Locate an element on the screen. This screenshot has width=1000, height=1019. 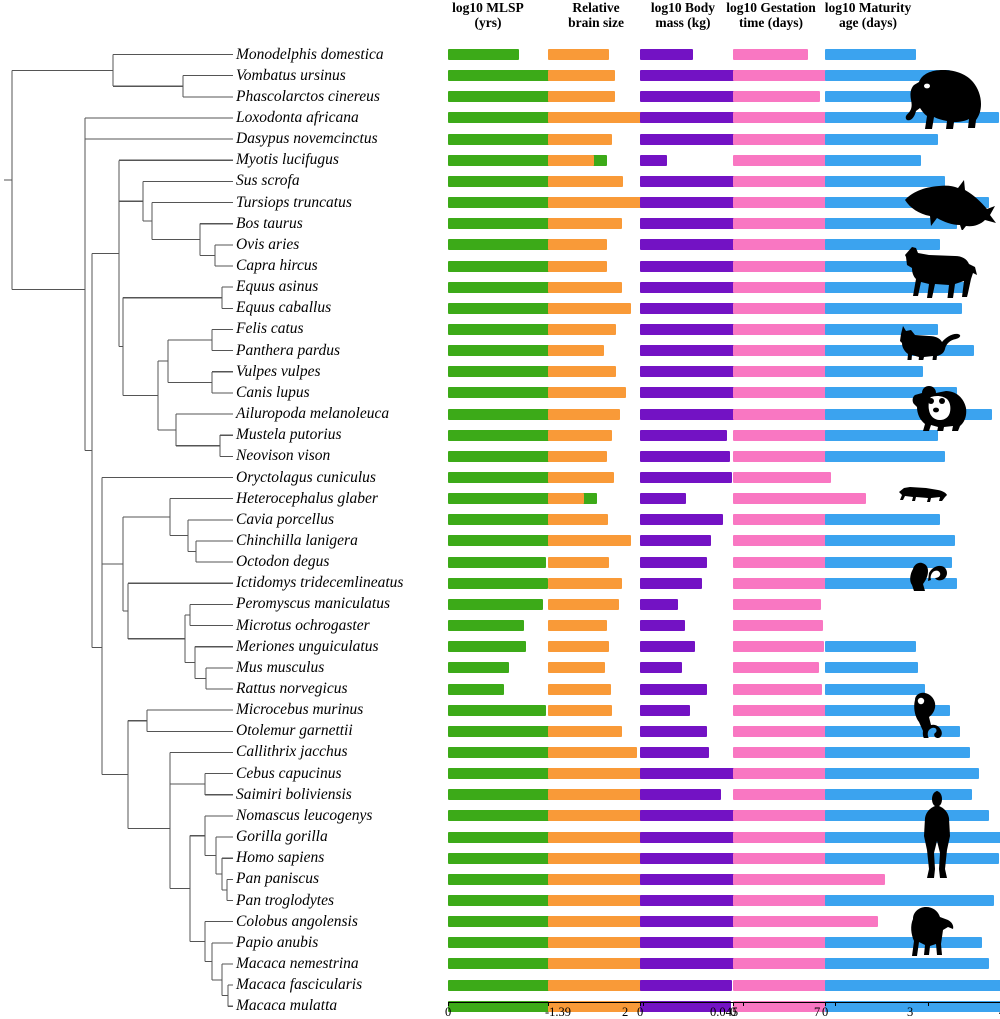
column-header-mlsp: log10 MLSP (yrs) is located at coordinates (488, 15).